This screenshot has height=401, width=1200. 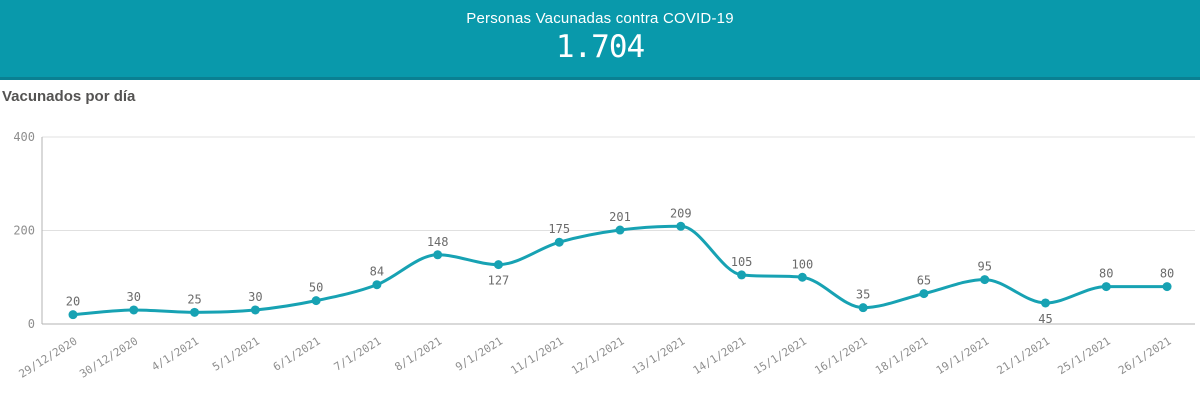 I want to click on x-axis-label: 25/1/2021, so click(x=1083, y=356).